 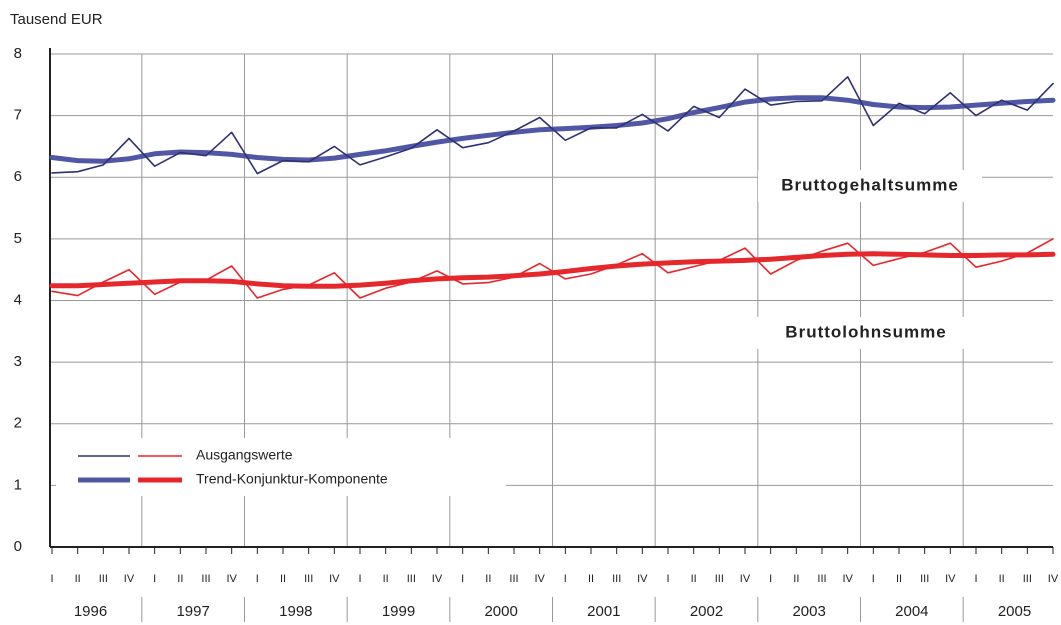 I want to click on y-tick-label: 2, so click(x=18, y=423).